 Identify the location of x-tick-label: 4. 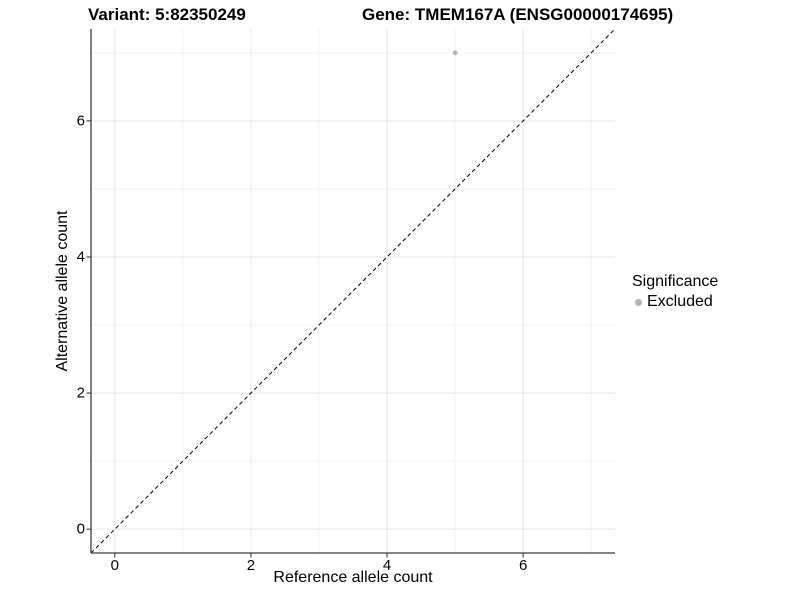
(387, 565).